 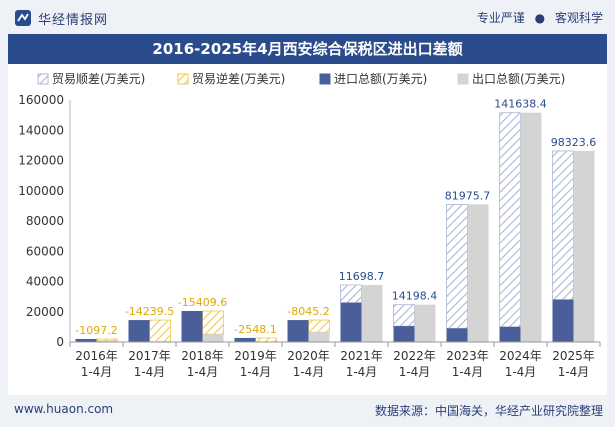 I want to click on x-tick-label: 2019年, so click(x=255, y=356).